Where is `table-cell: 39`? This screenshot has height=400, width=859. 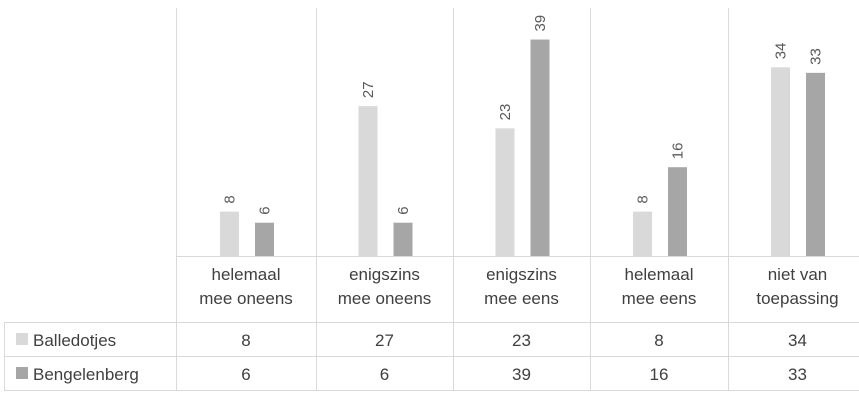
table-cell: 39 is located at coordinates (521, 374).